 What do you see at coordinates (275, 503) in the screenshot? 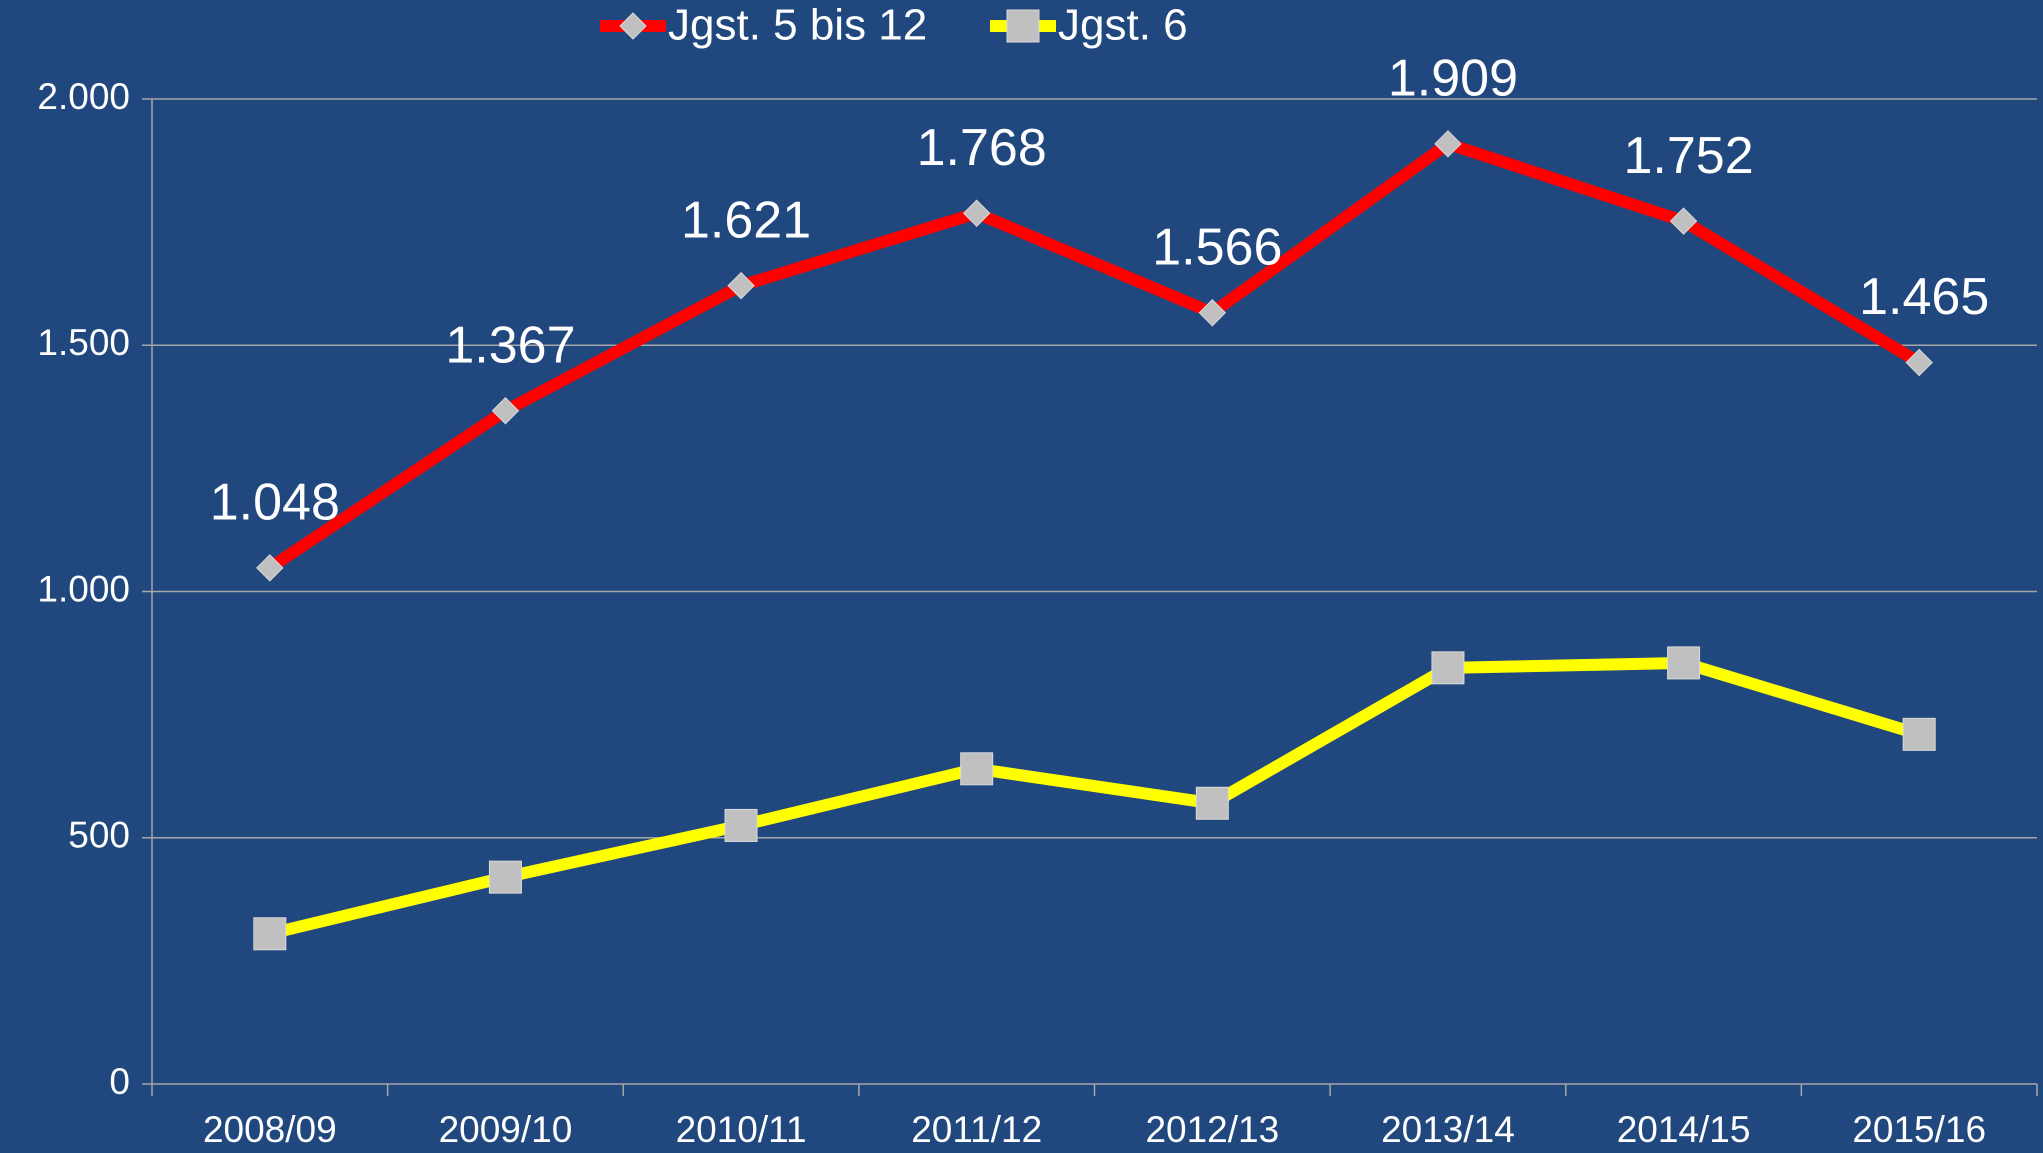
I see `data-label: 1.048` at bounding box center [275, 503].